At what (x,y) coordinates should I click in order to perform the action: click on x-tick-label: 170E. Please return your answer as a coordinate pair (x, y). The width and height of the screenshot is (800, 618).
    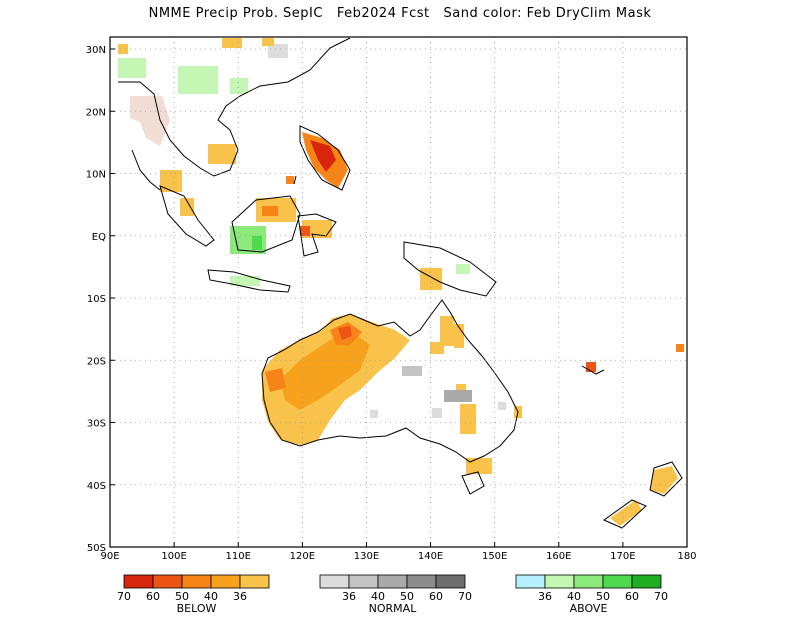
    Looking at the image, I should click on (622, 556).